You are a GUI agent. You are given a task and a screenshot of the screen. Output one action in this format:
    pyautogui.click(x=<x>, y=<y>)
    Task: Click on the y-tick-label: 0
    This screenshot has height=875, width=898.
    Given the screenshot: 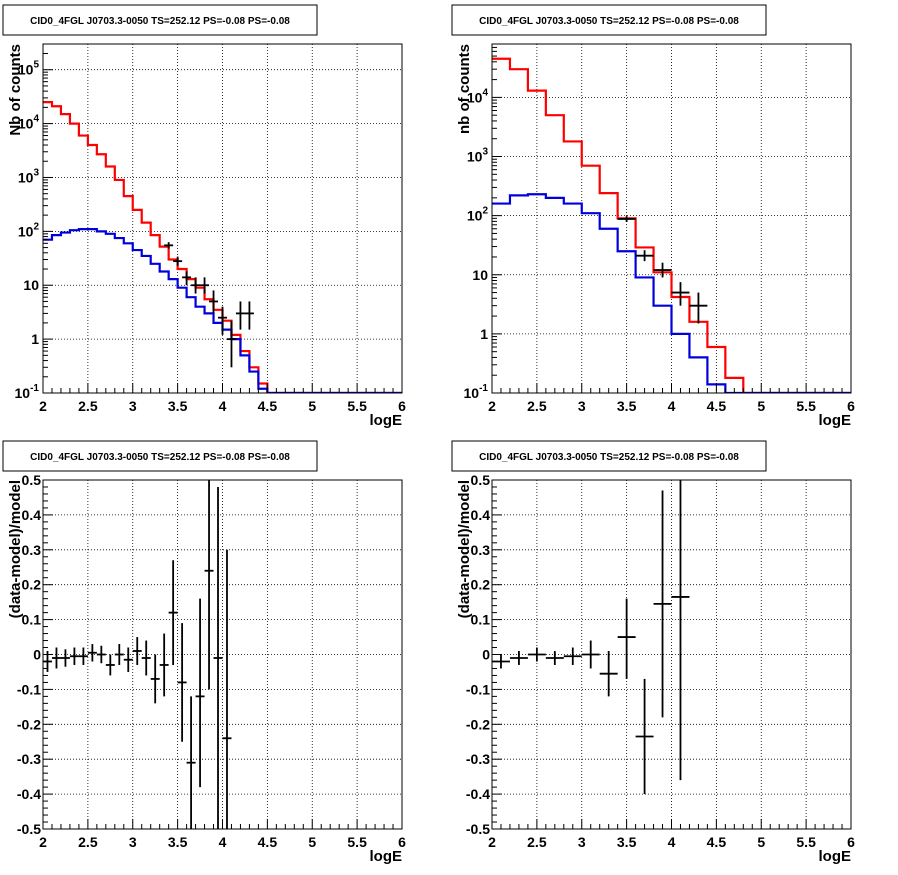 What is the action you would take?
    pyautogui.click(x=486, y=655)
    